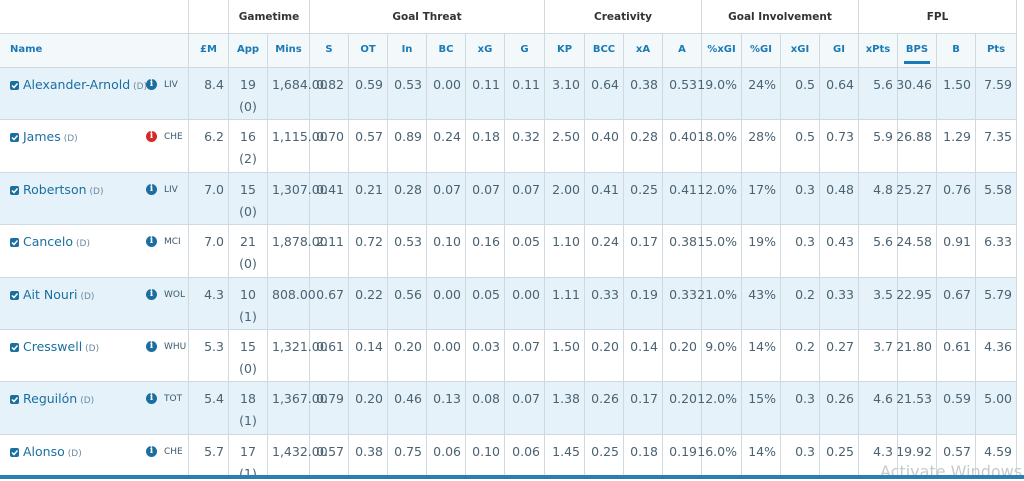 This screenshot has height=481, width=1024. Describe the element at coordinates (996, 49) in the screenshot. I see `column-label: Pts` at that location.